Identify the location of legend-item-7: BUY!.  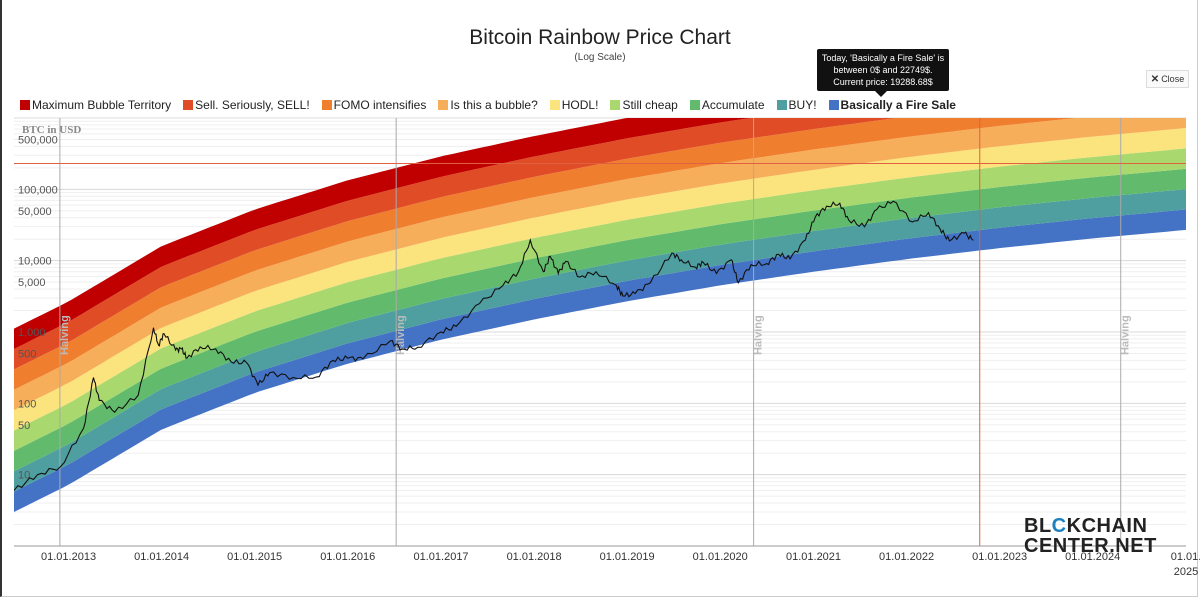
(796, 105).